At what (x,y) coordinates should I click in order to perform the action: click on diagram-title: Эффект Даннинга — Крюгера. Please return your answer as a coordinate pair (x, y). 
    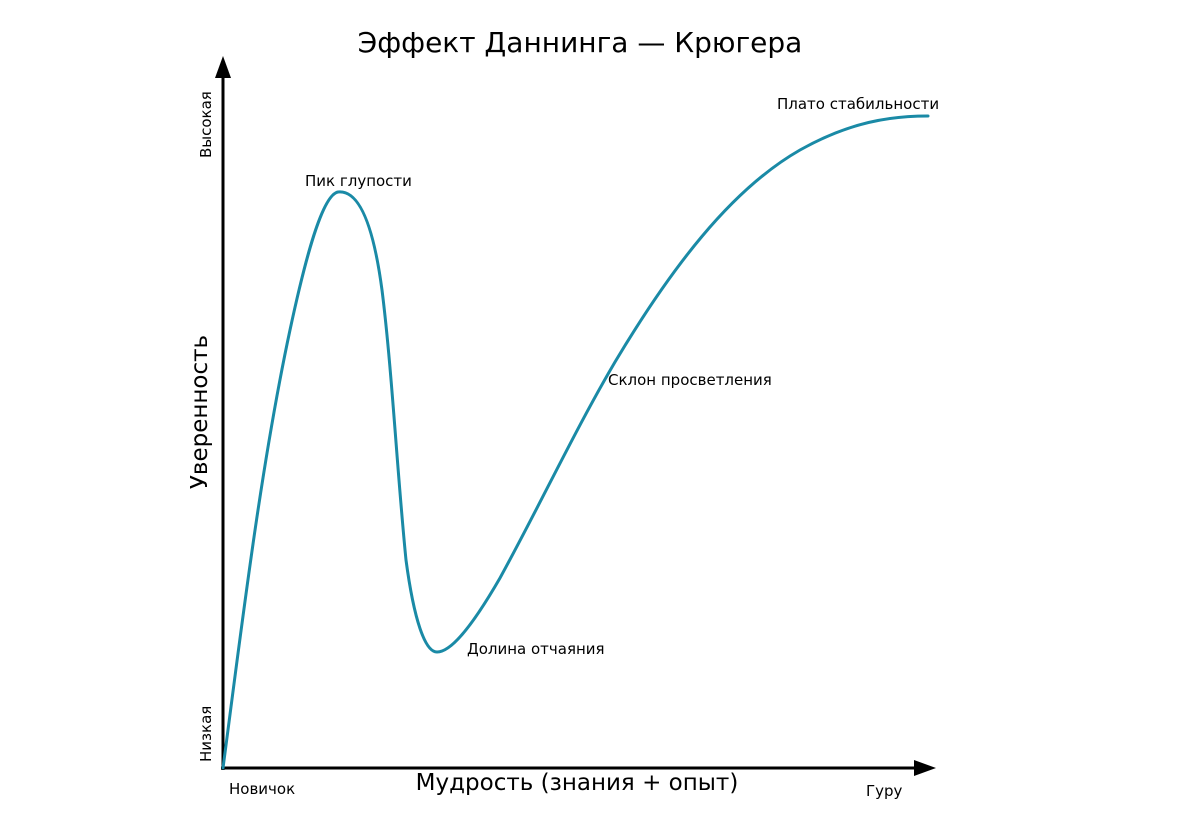
    Looking at the image, I should click on (580, 42).